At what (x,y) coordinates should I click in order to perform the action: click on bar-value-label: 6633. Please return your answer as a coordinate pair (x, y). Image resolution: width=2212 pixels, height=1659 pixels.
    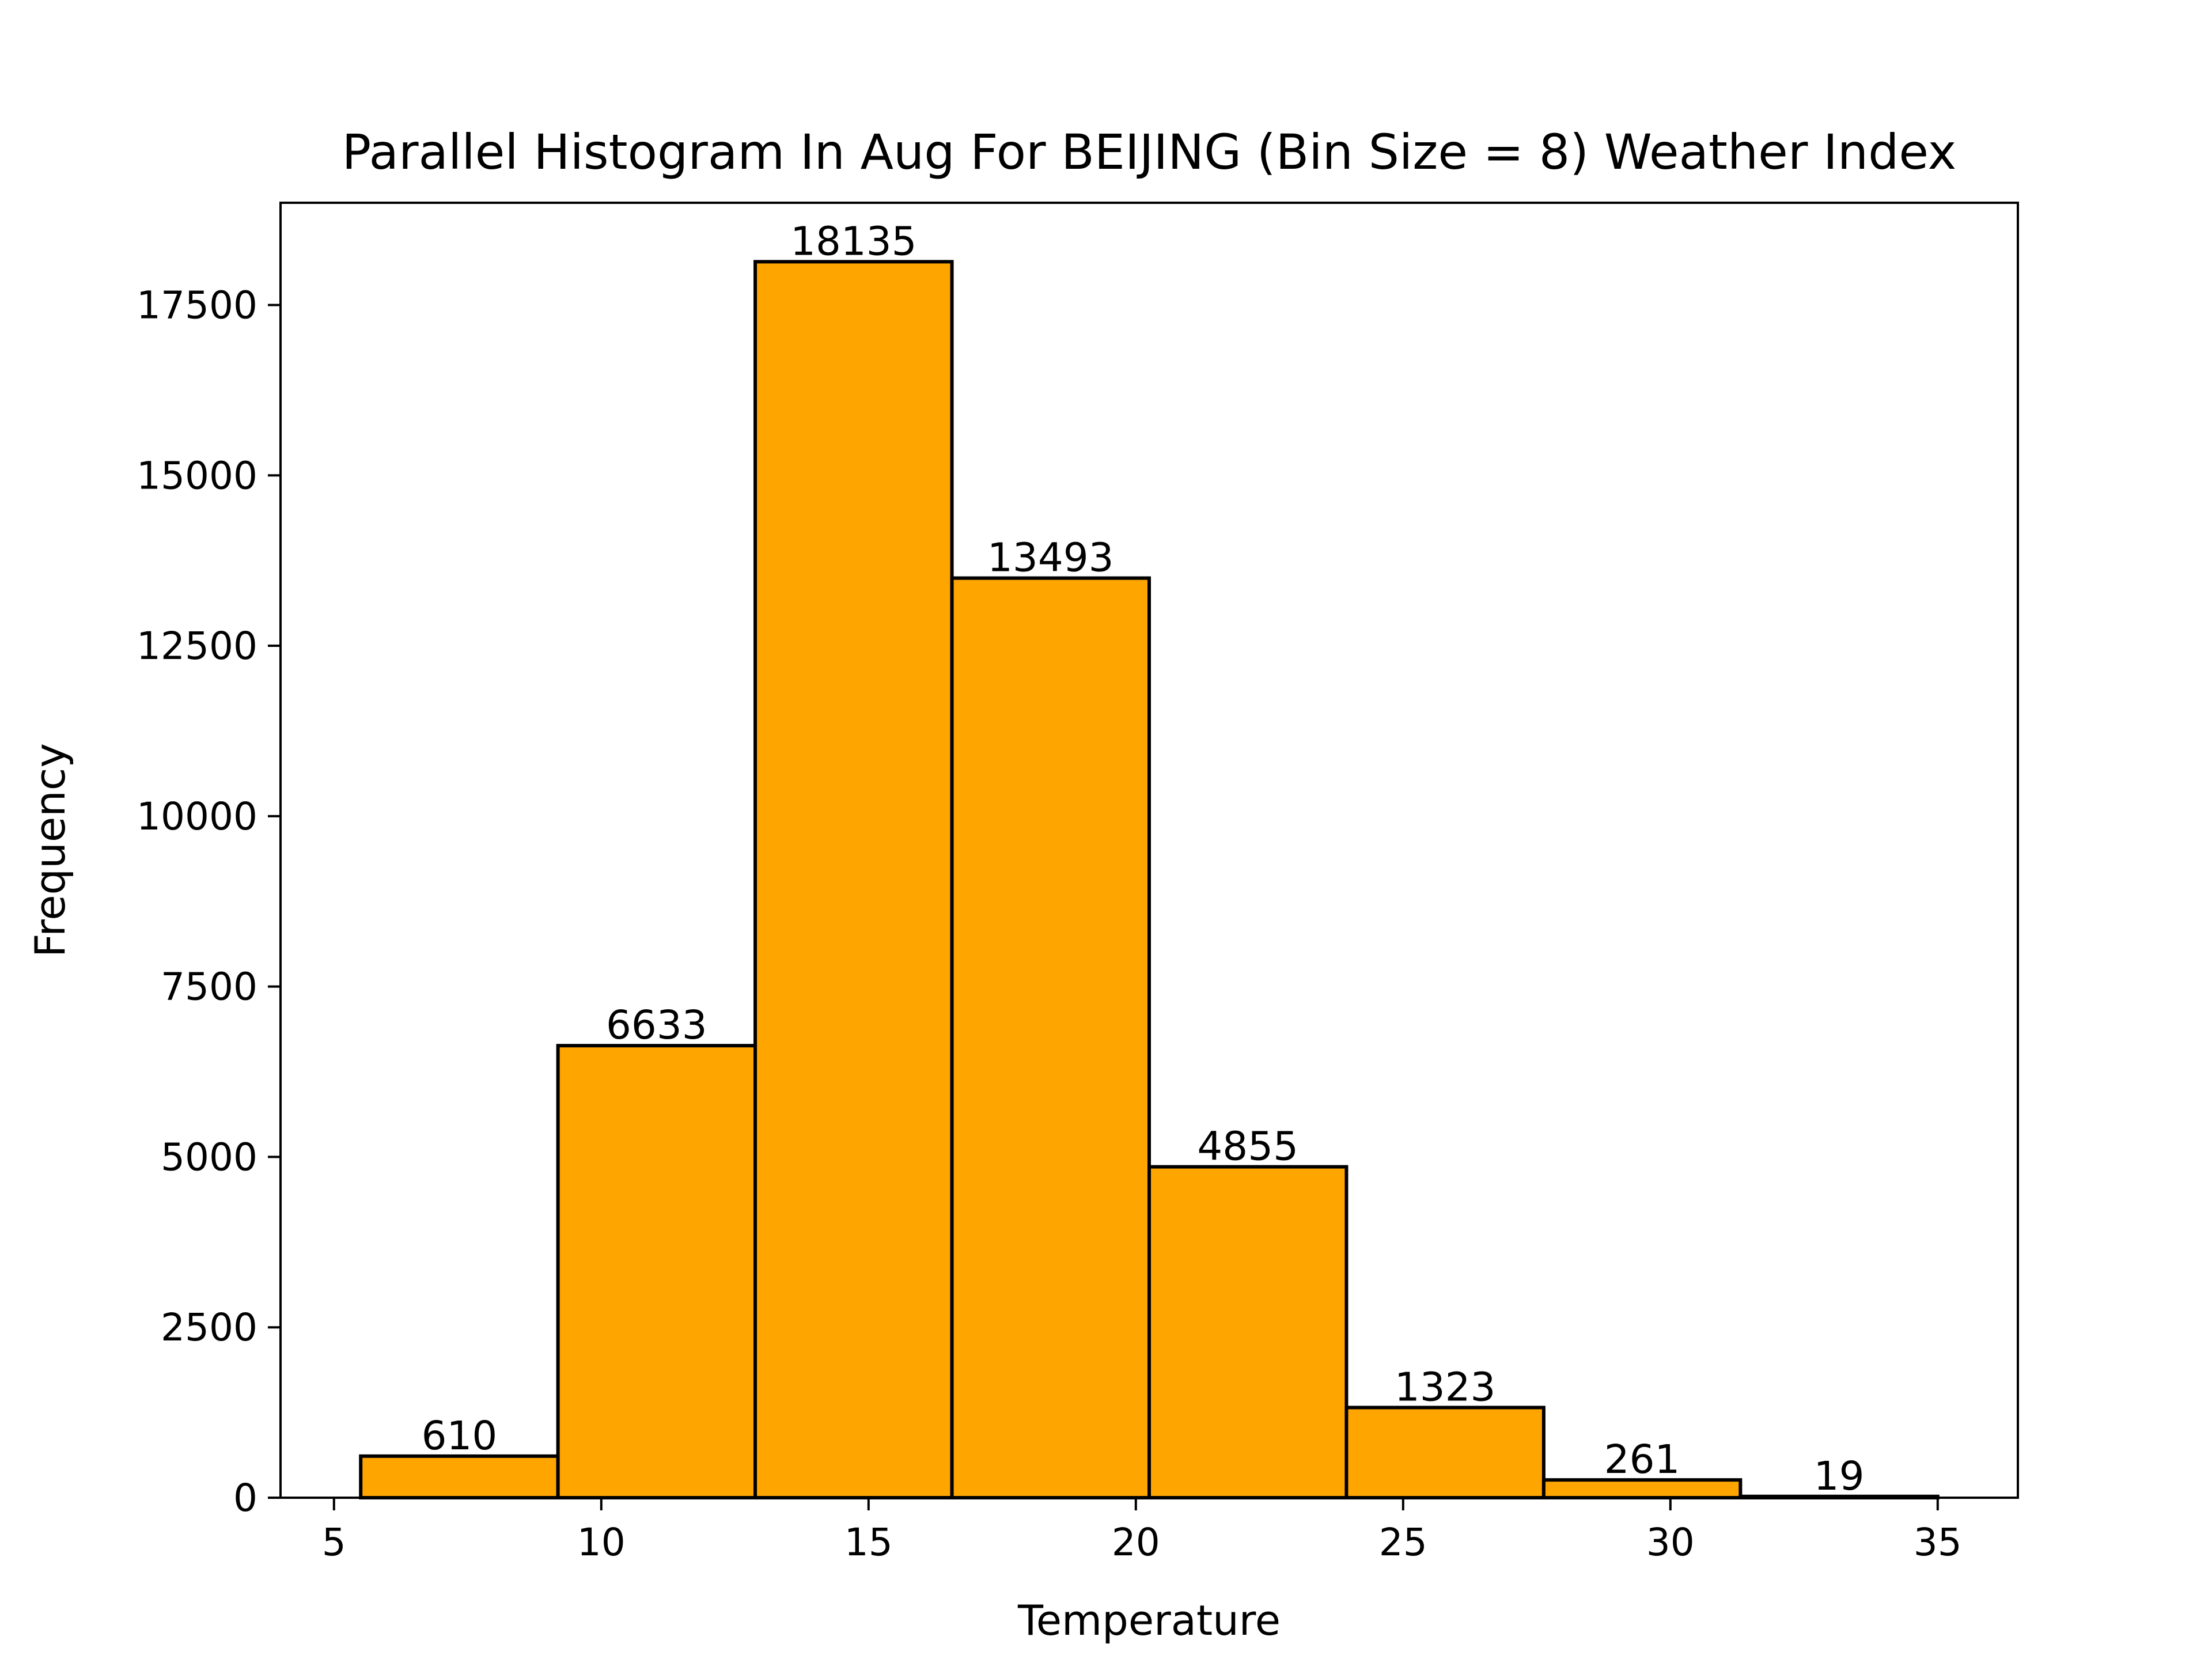
    Looking at the image, I should click on (656, 1025).